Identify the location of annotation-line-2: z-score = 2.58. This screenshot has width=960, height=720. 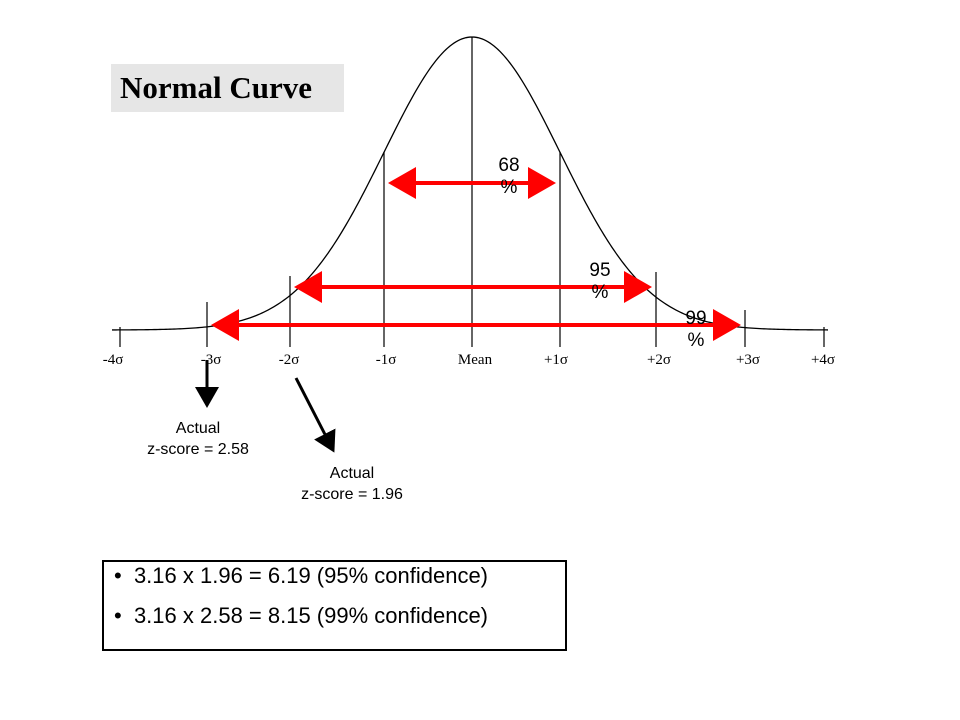
(198, 449).